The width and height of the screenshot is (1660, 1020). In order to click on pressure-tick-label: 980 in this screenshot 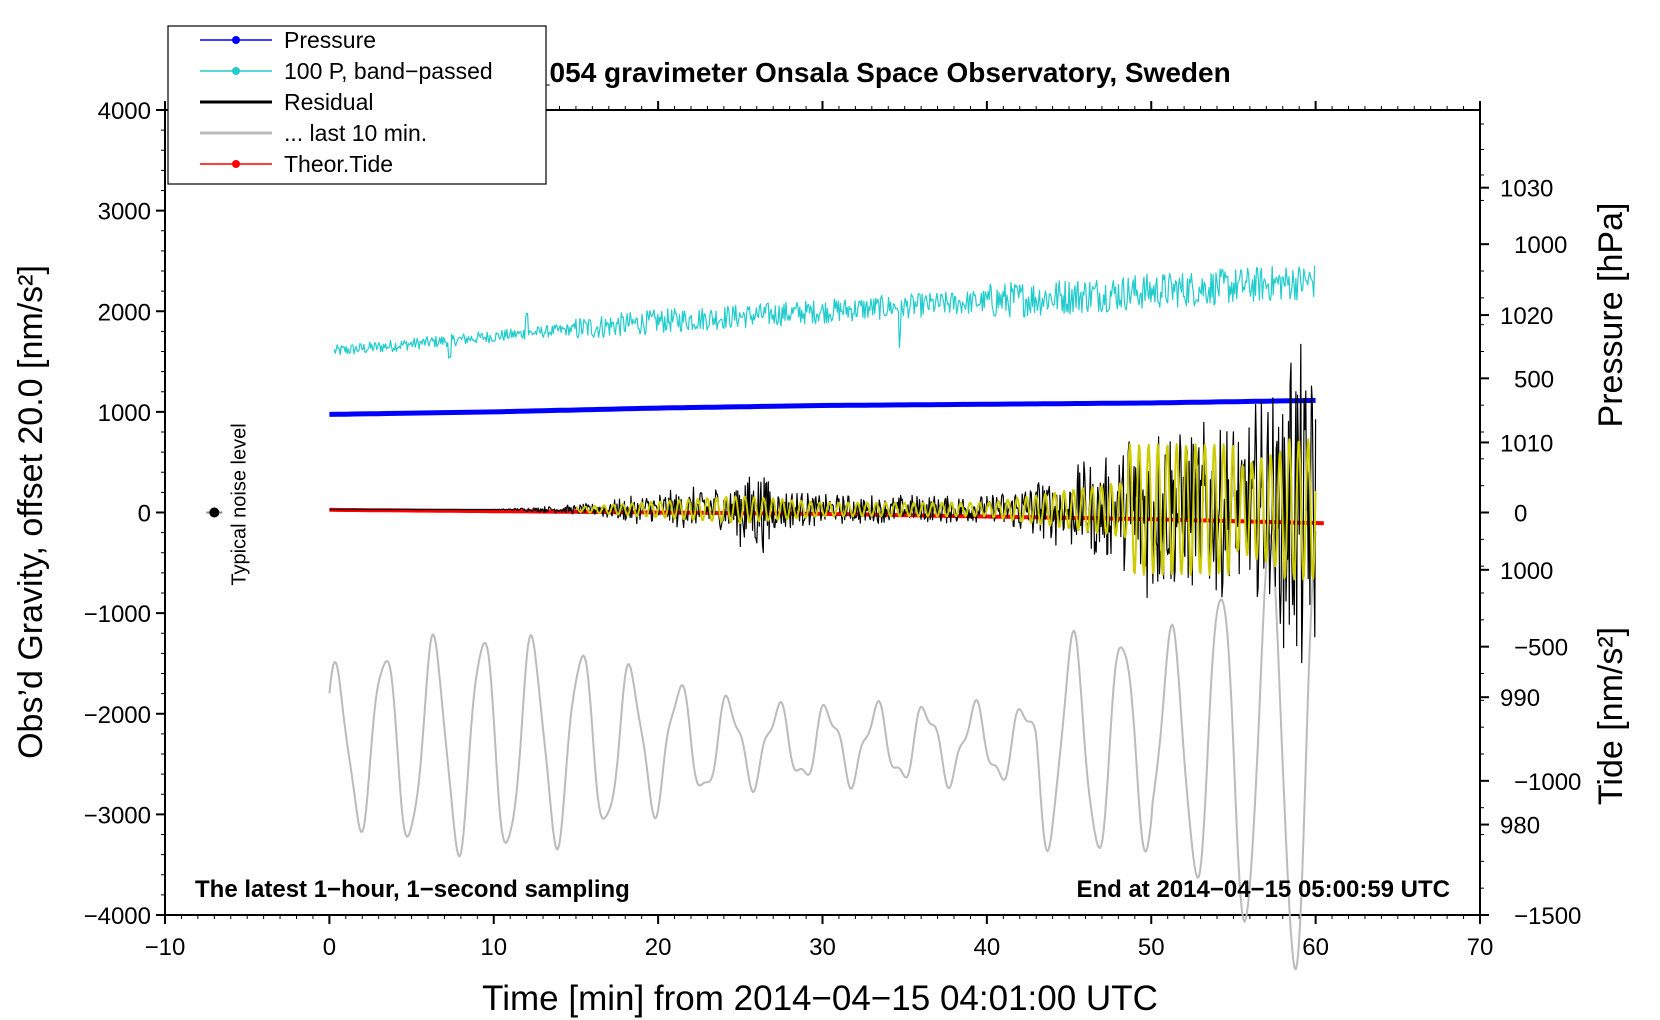, I will do `click(1520, 826)`.